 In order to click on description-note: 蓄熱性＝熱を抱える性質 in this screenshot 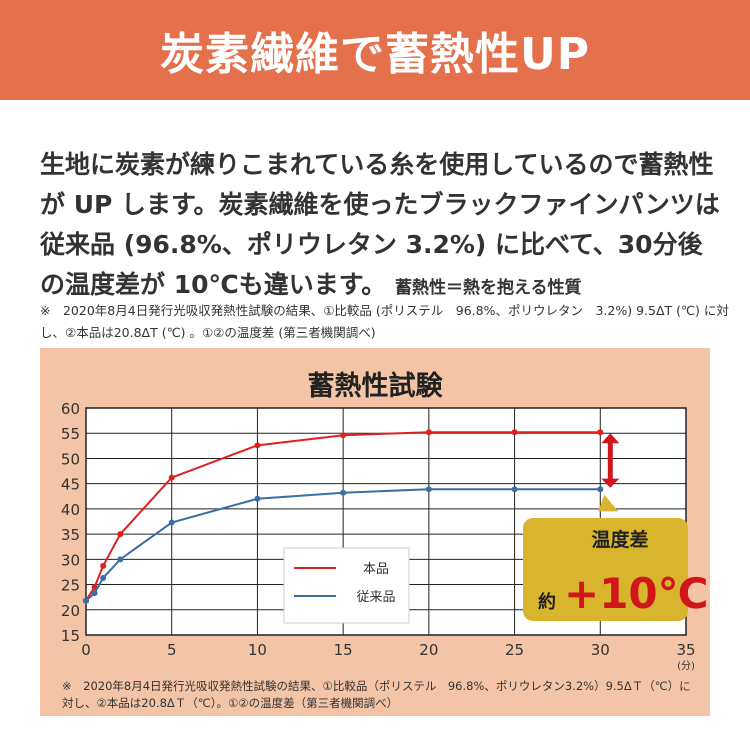, I will do `click(488, 288)`.